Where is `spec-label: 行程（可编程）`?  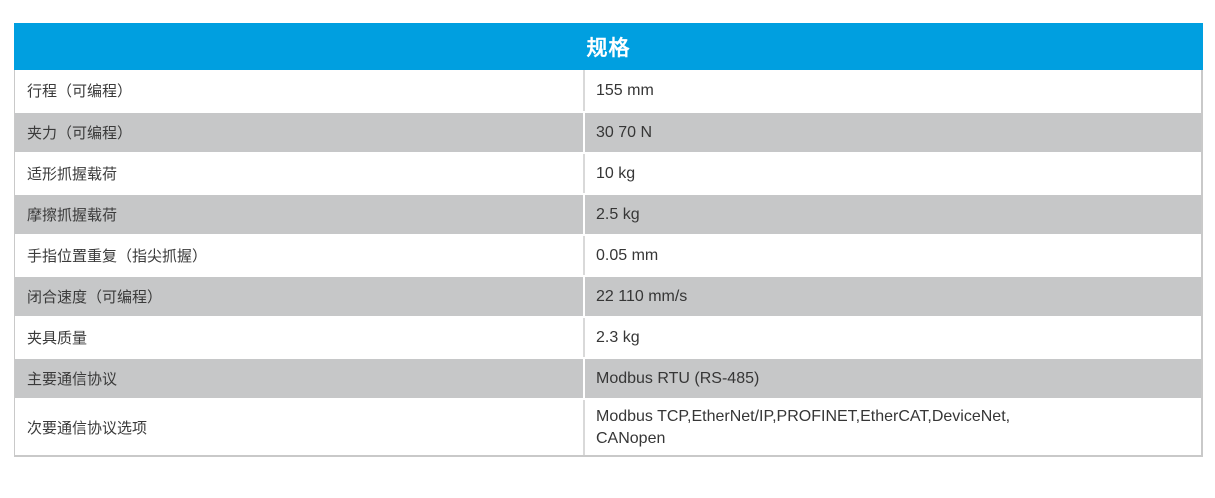 spec-label: 行程（可编程） is located at coordinates (80, 91).